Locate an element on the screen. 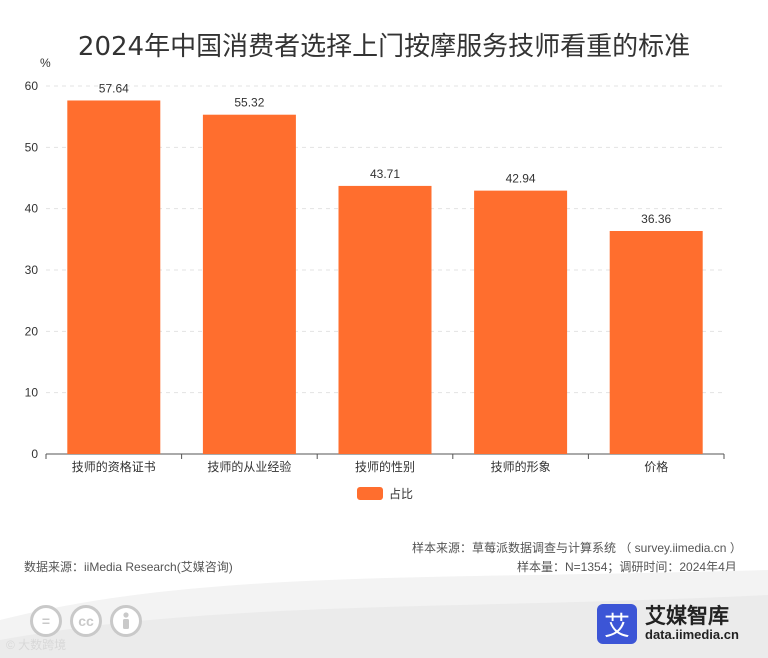 This screenshot has height=658, width=768. brand-url: data.iimedia.cn is located at coordinates (692, 634).